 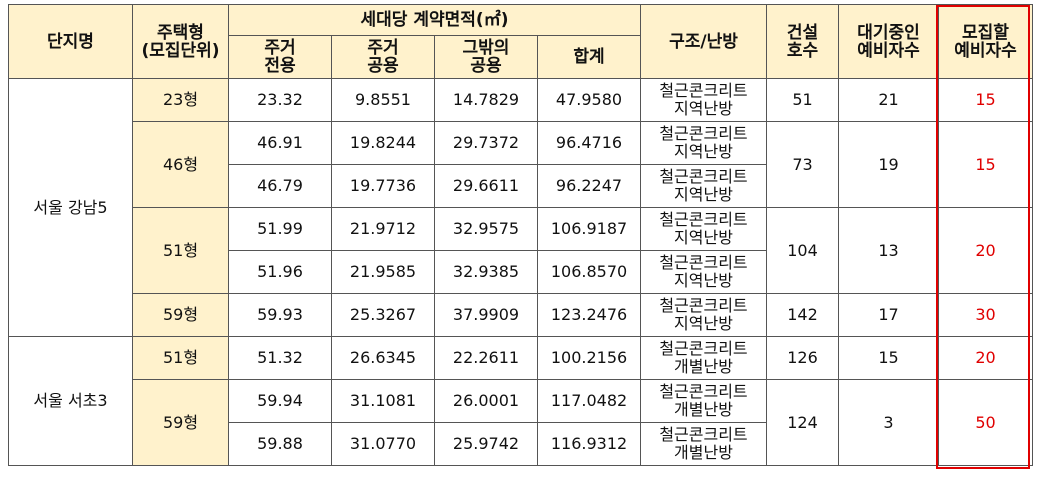 What do you see at coordinates (383, 444) in the screenshot?
I see `area-common: 31.0770` at bounding box center [383, 444].